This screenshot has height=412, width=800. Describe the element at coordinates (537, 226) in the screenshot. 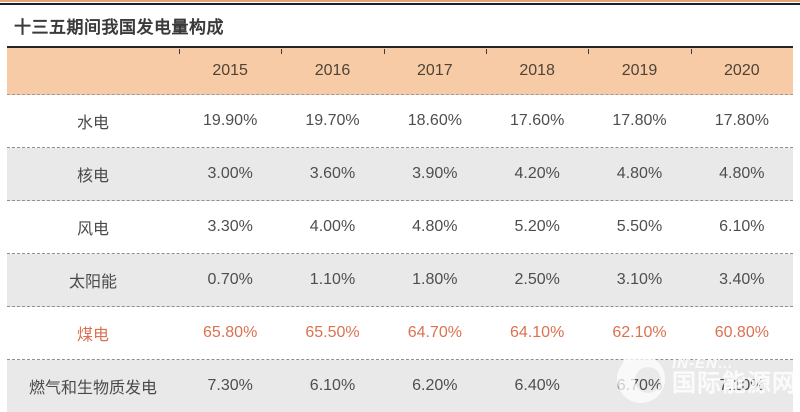

I see `value-cell: 5.20%` at that location.